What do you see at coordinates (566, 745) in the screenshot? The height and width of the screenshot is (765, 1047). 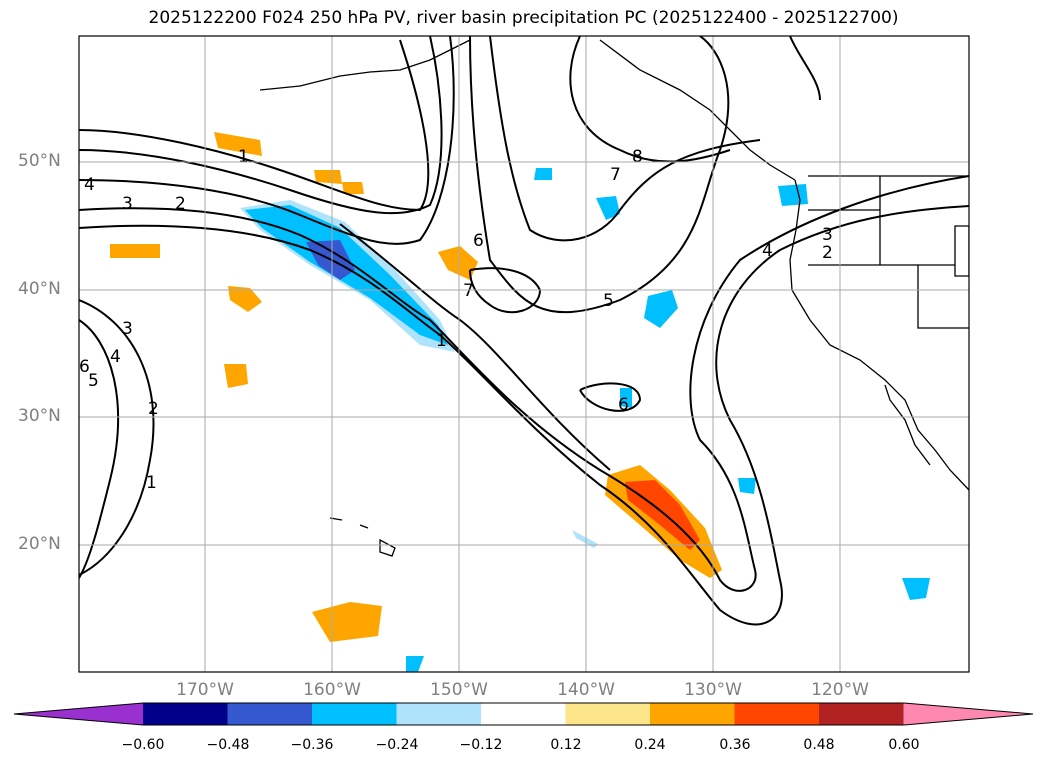 I see `colorbar-tick: 0.12` at bounding box center [566, 745].